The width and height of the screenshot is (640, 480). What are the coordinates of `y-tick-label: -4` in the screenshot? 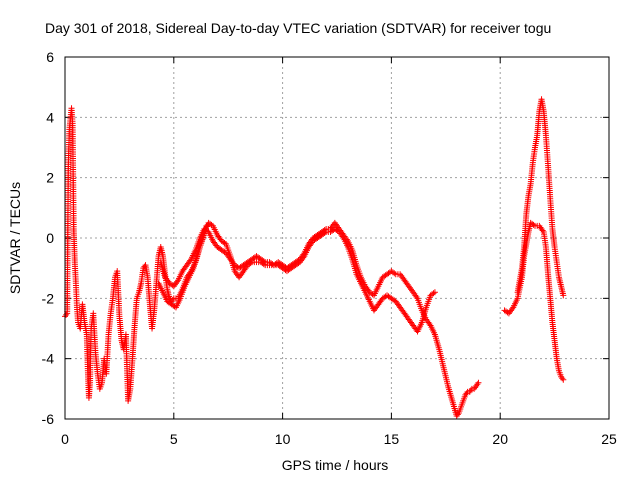 It's located at (48, 359).